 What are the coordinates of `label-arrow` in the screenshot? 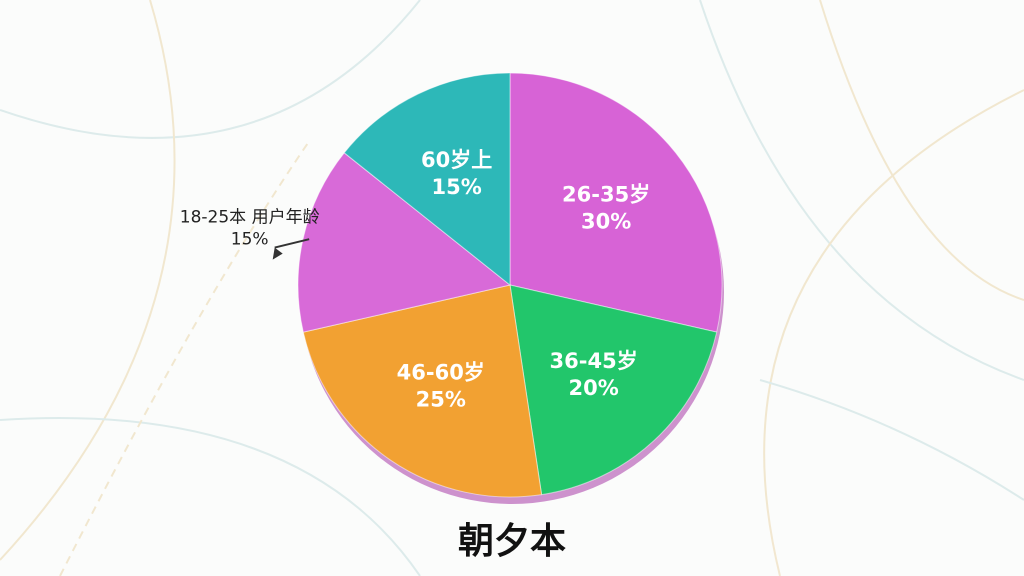 It's located at (292, 243).